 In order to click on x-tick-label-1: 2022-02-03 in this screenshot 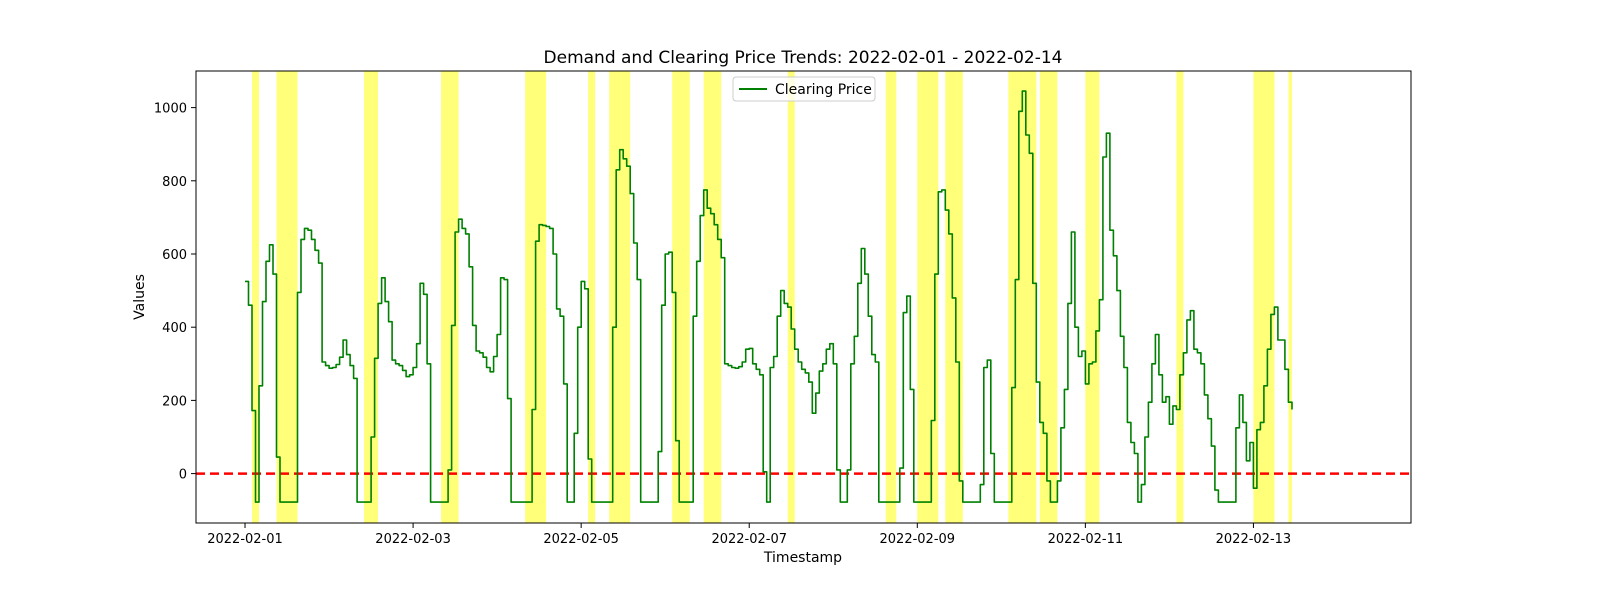, I will do `click(413, 539)`.